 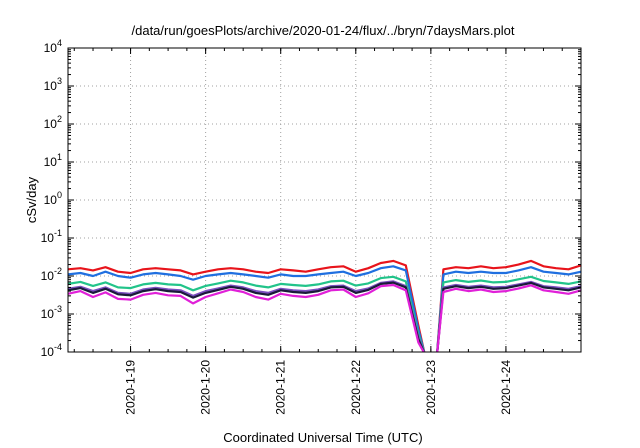 I want to click on y-tick-label: 10², so click(x=53, y=122).